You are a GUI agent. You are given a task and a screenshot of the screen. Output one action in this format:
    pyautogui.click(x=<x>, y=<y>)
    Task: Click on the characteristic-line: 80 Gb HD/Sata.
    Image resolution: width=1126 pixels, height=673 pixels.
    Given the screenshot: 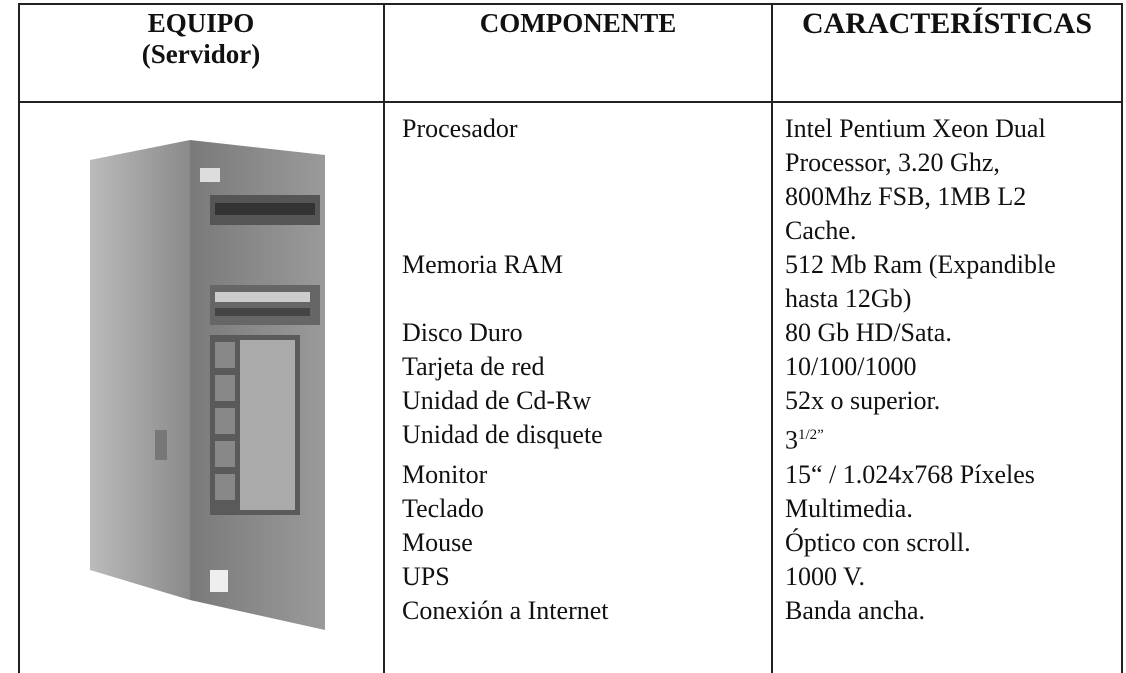 What is the action you would take?
    pyautogui.click(x=868, y=332)
    